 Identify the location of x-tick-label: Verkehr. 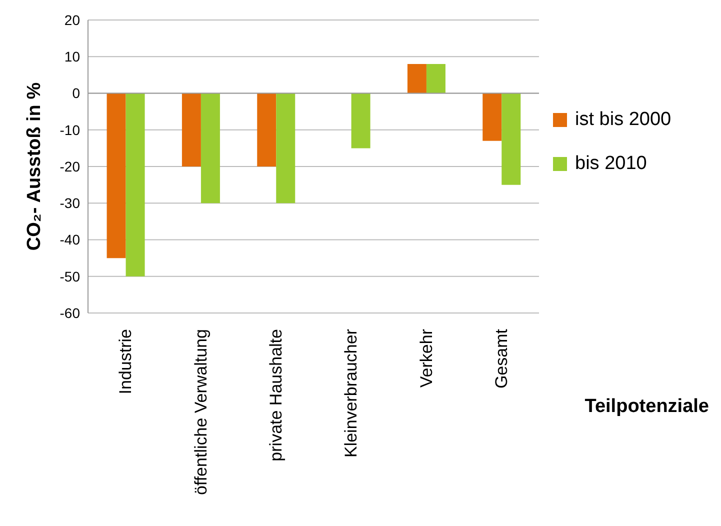
(426, 358).